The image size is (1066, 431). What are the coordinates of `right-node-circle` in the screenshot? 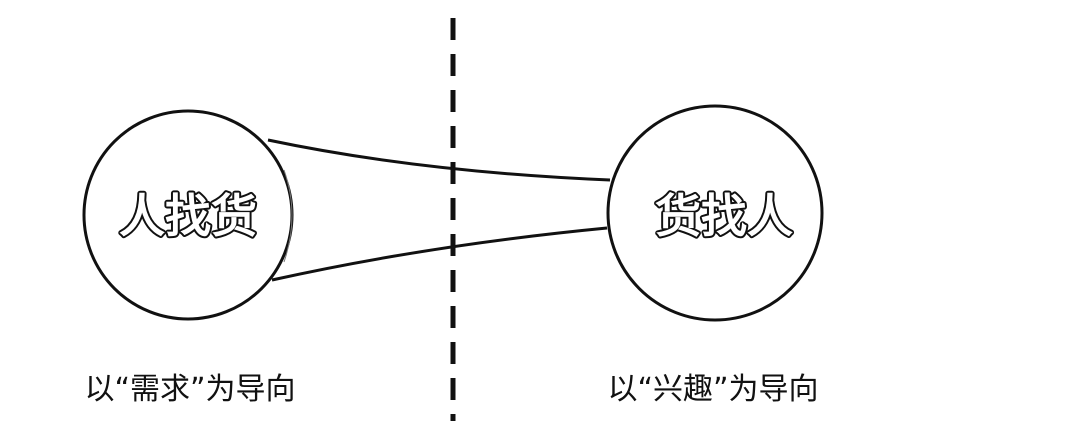 It's located at (715, 213).